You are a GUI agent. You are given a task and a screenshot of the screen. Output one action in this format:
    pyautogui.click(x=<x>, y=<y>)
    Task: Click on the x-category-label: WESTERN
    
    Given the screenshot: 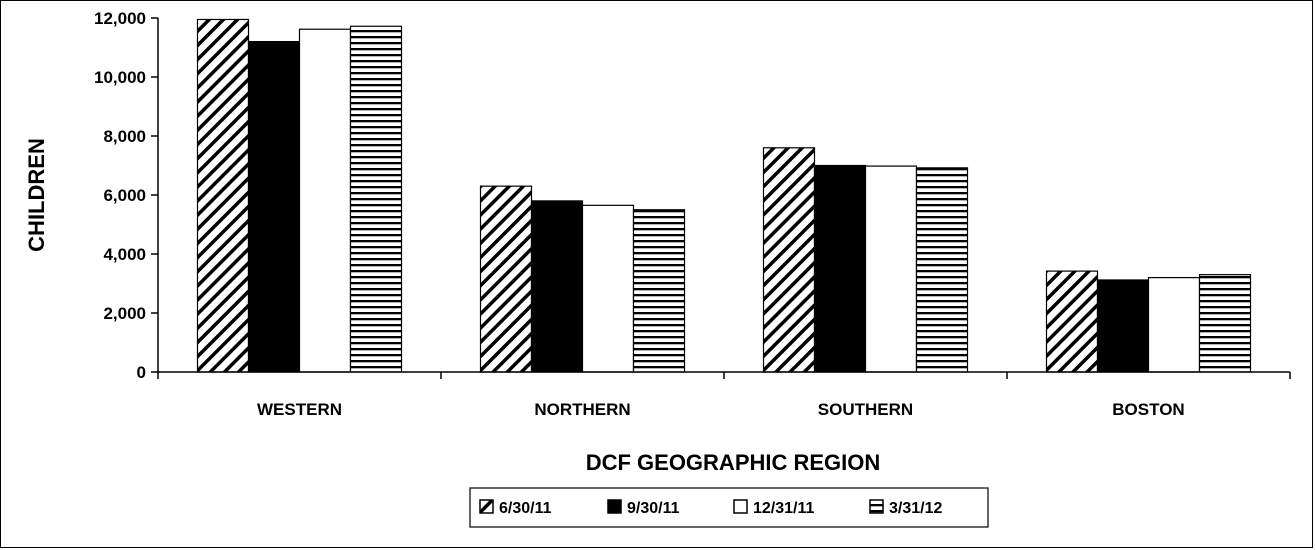 What is the action you would take?
    pyautogui.click(x=299, y=409)
    